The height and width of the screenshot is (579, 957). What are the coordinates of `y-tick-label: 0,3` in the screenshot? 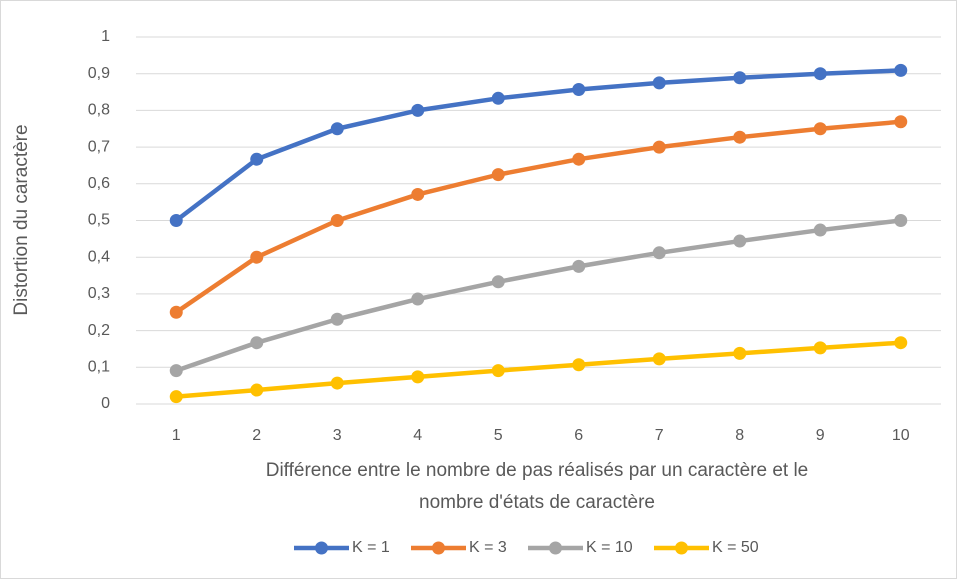 It's located at (99, 293).